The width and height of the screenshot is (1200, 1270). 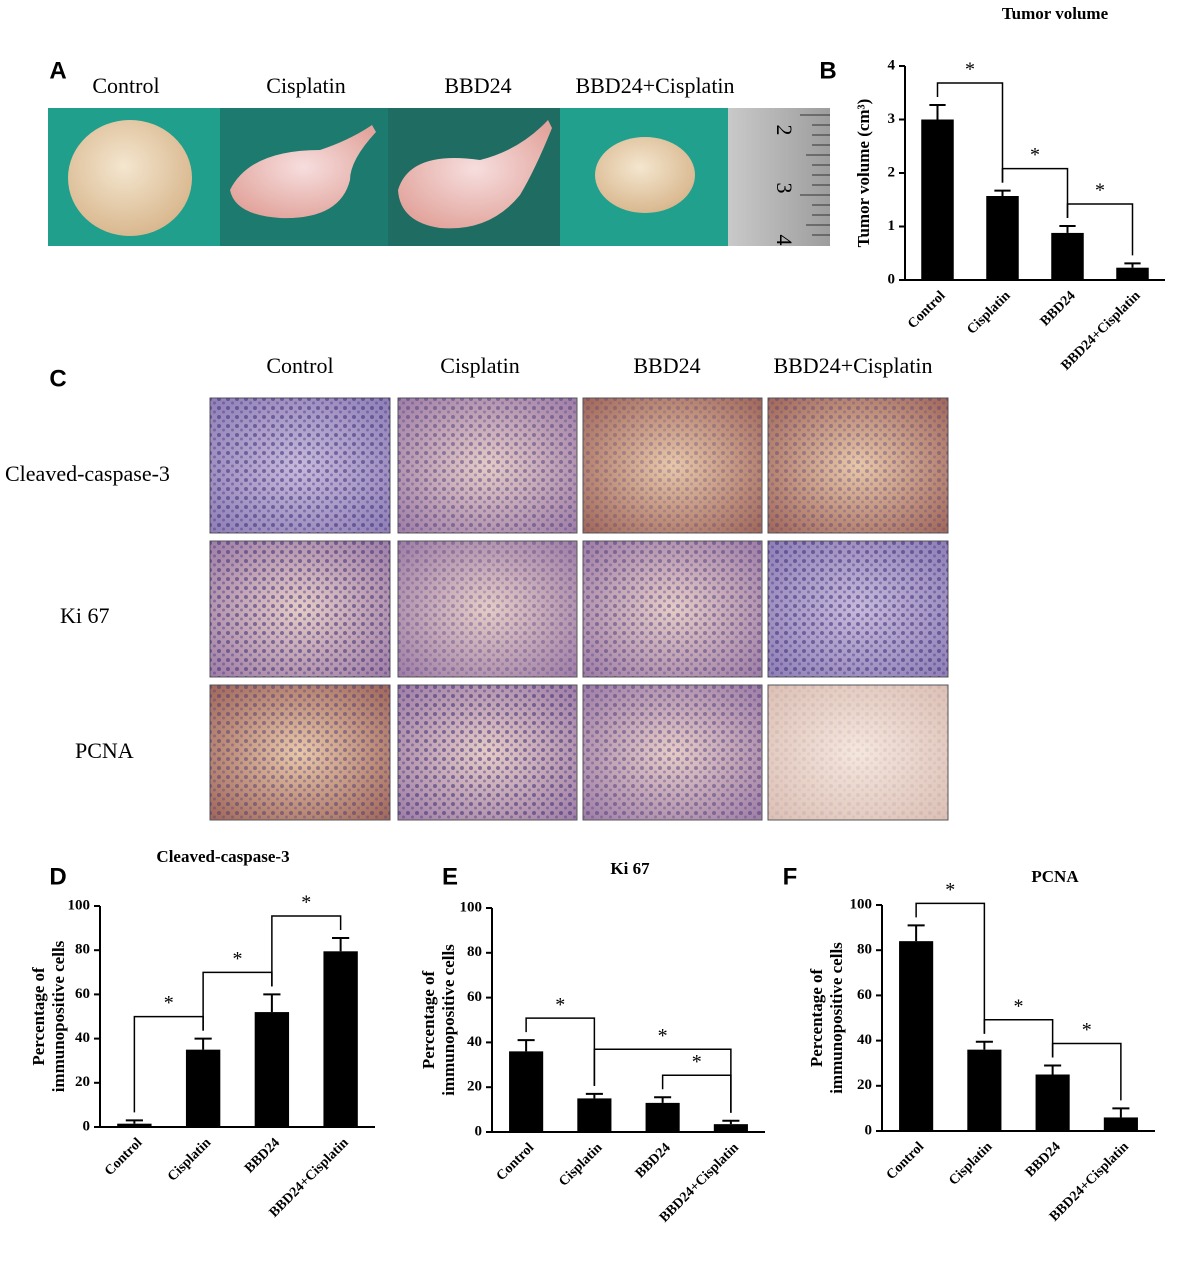 What do you see at coordinates (784, 240) in the screenshot?
I see `ruler-mark: 4` at bounding box center [784, 240].